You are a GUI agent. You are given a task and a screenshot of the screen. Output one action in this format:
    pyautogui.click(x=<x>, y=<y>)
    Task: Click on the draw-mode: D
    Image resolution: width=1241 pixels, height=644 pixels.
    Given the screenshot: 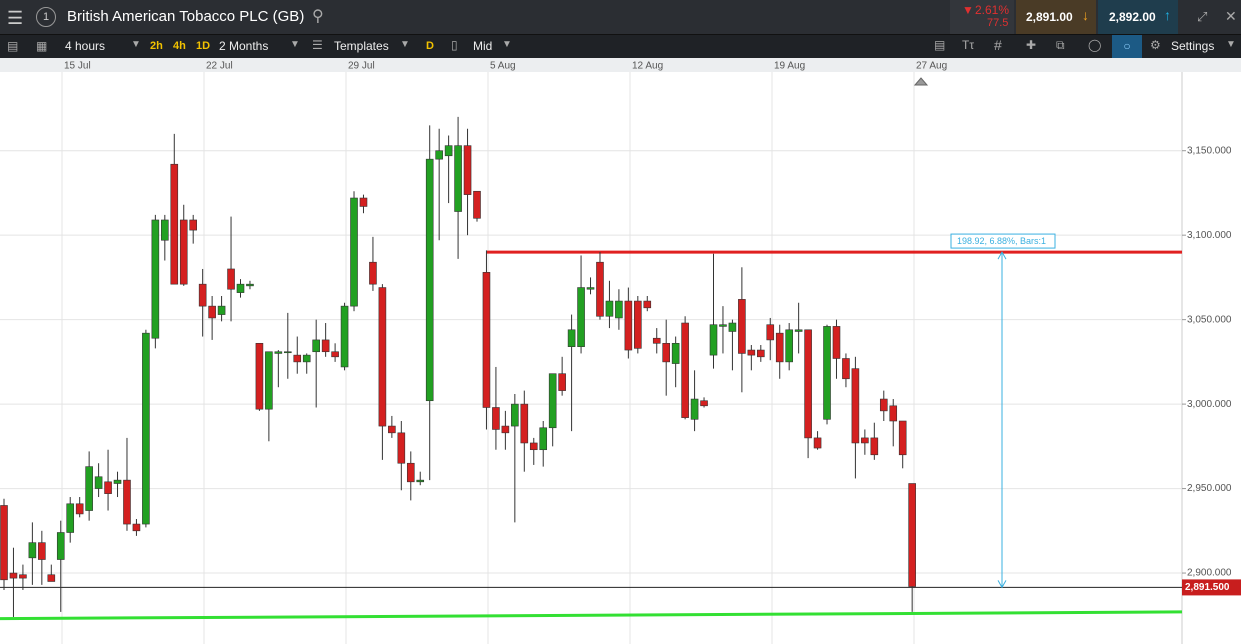 What is the action you would take?
    pyautogui.click(x=430, y=46)
    